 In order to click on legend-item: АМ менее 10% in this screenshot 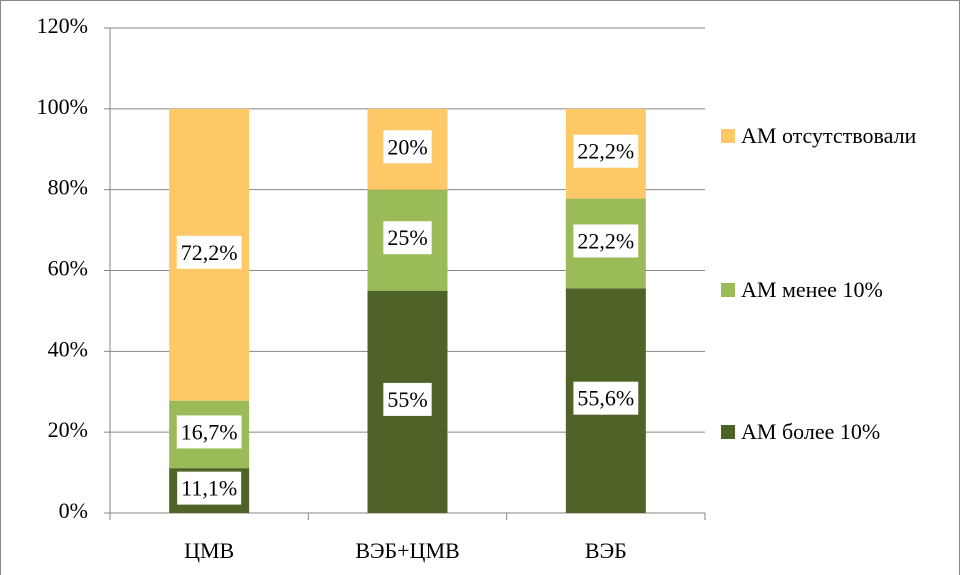, I will do `click(831, 290)`.